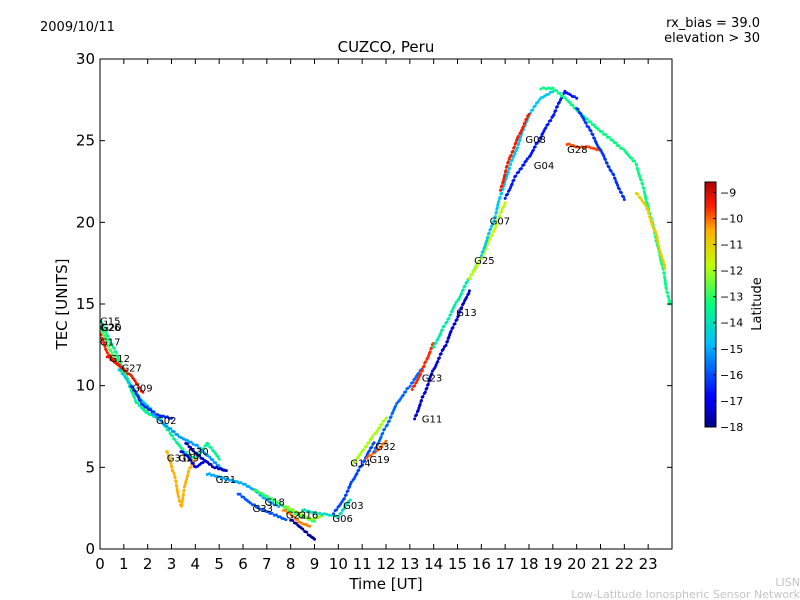 This screenshot has height=600, width=800. I want to click on y-tick-label: 0, so click(90, 549).